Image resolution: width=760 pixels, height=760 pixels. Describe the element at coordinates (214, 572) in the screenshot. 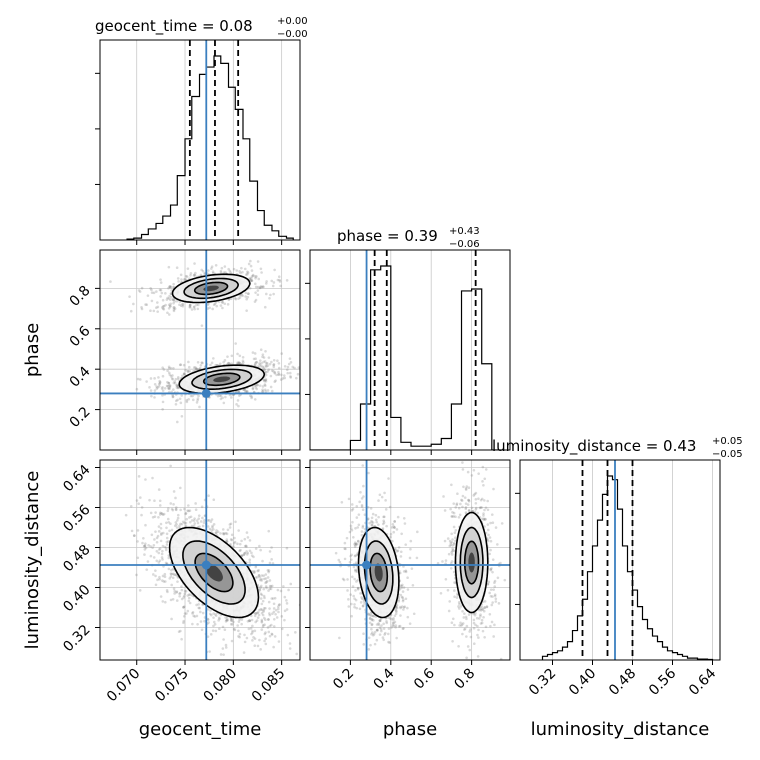

I see `contour-line` at that location.